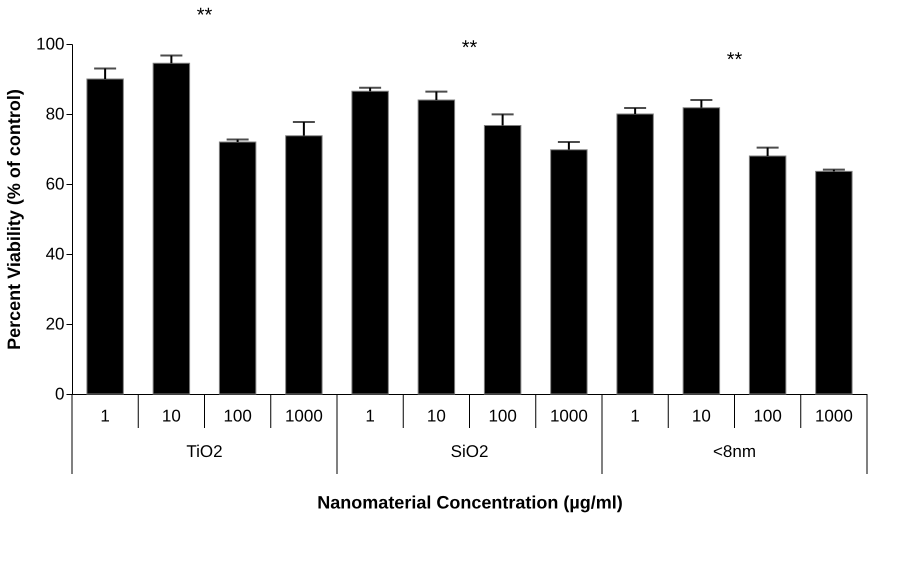  What do you see at coordinates (204, 451) in the screenshot?
I see `text: TiO2` at bounding box center [204, 451].